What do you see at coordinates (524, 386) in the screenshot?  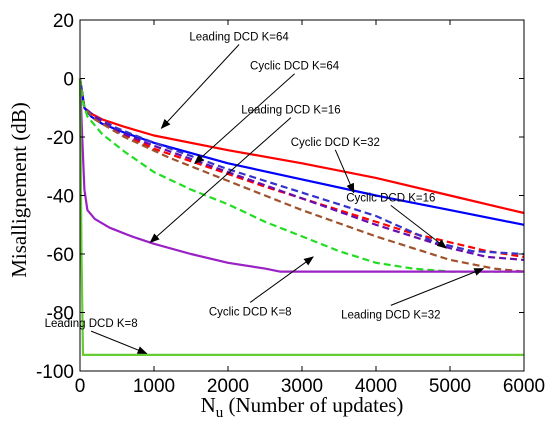 I see `x-tick-label: 6000` at bounding box center [524, 386].